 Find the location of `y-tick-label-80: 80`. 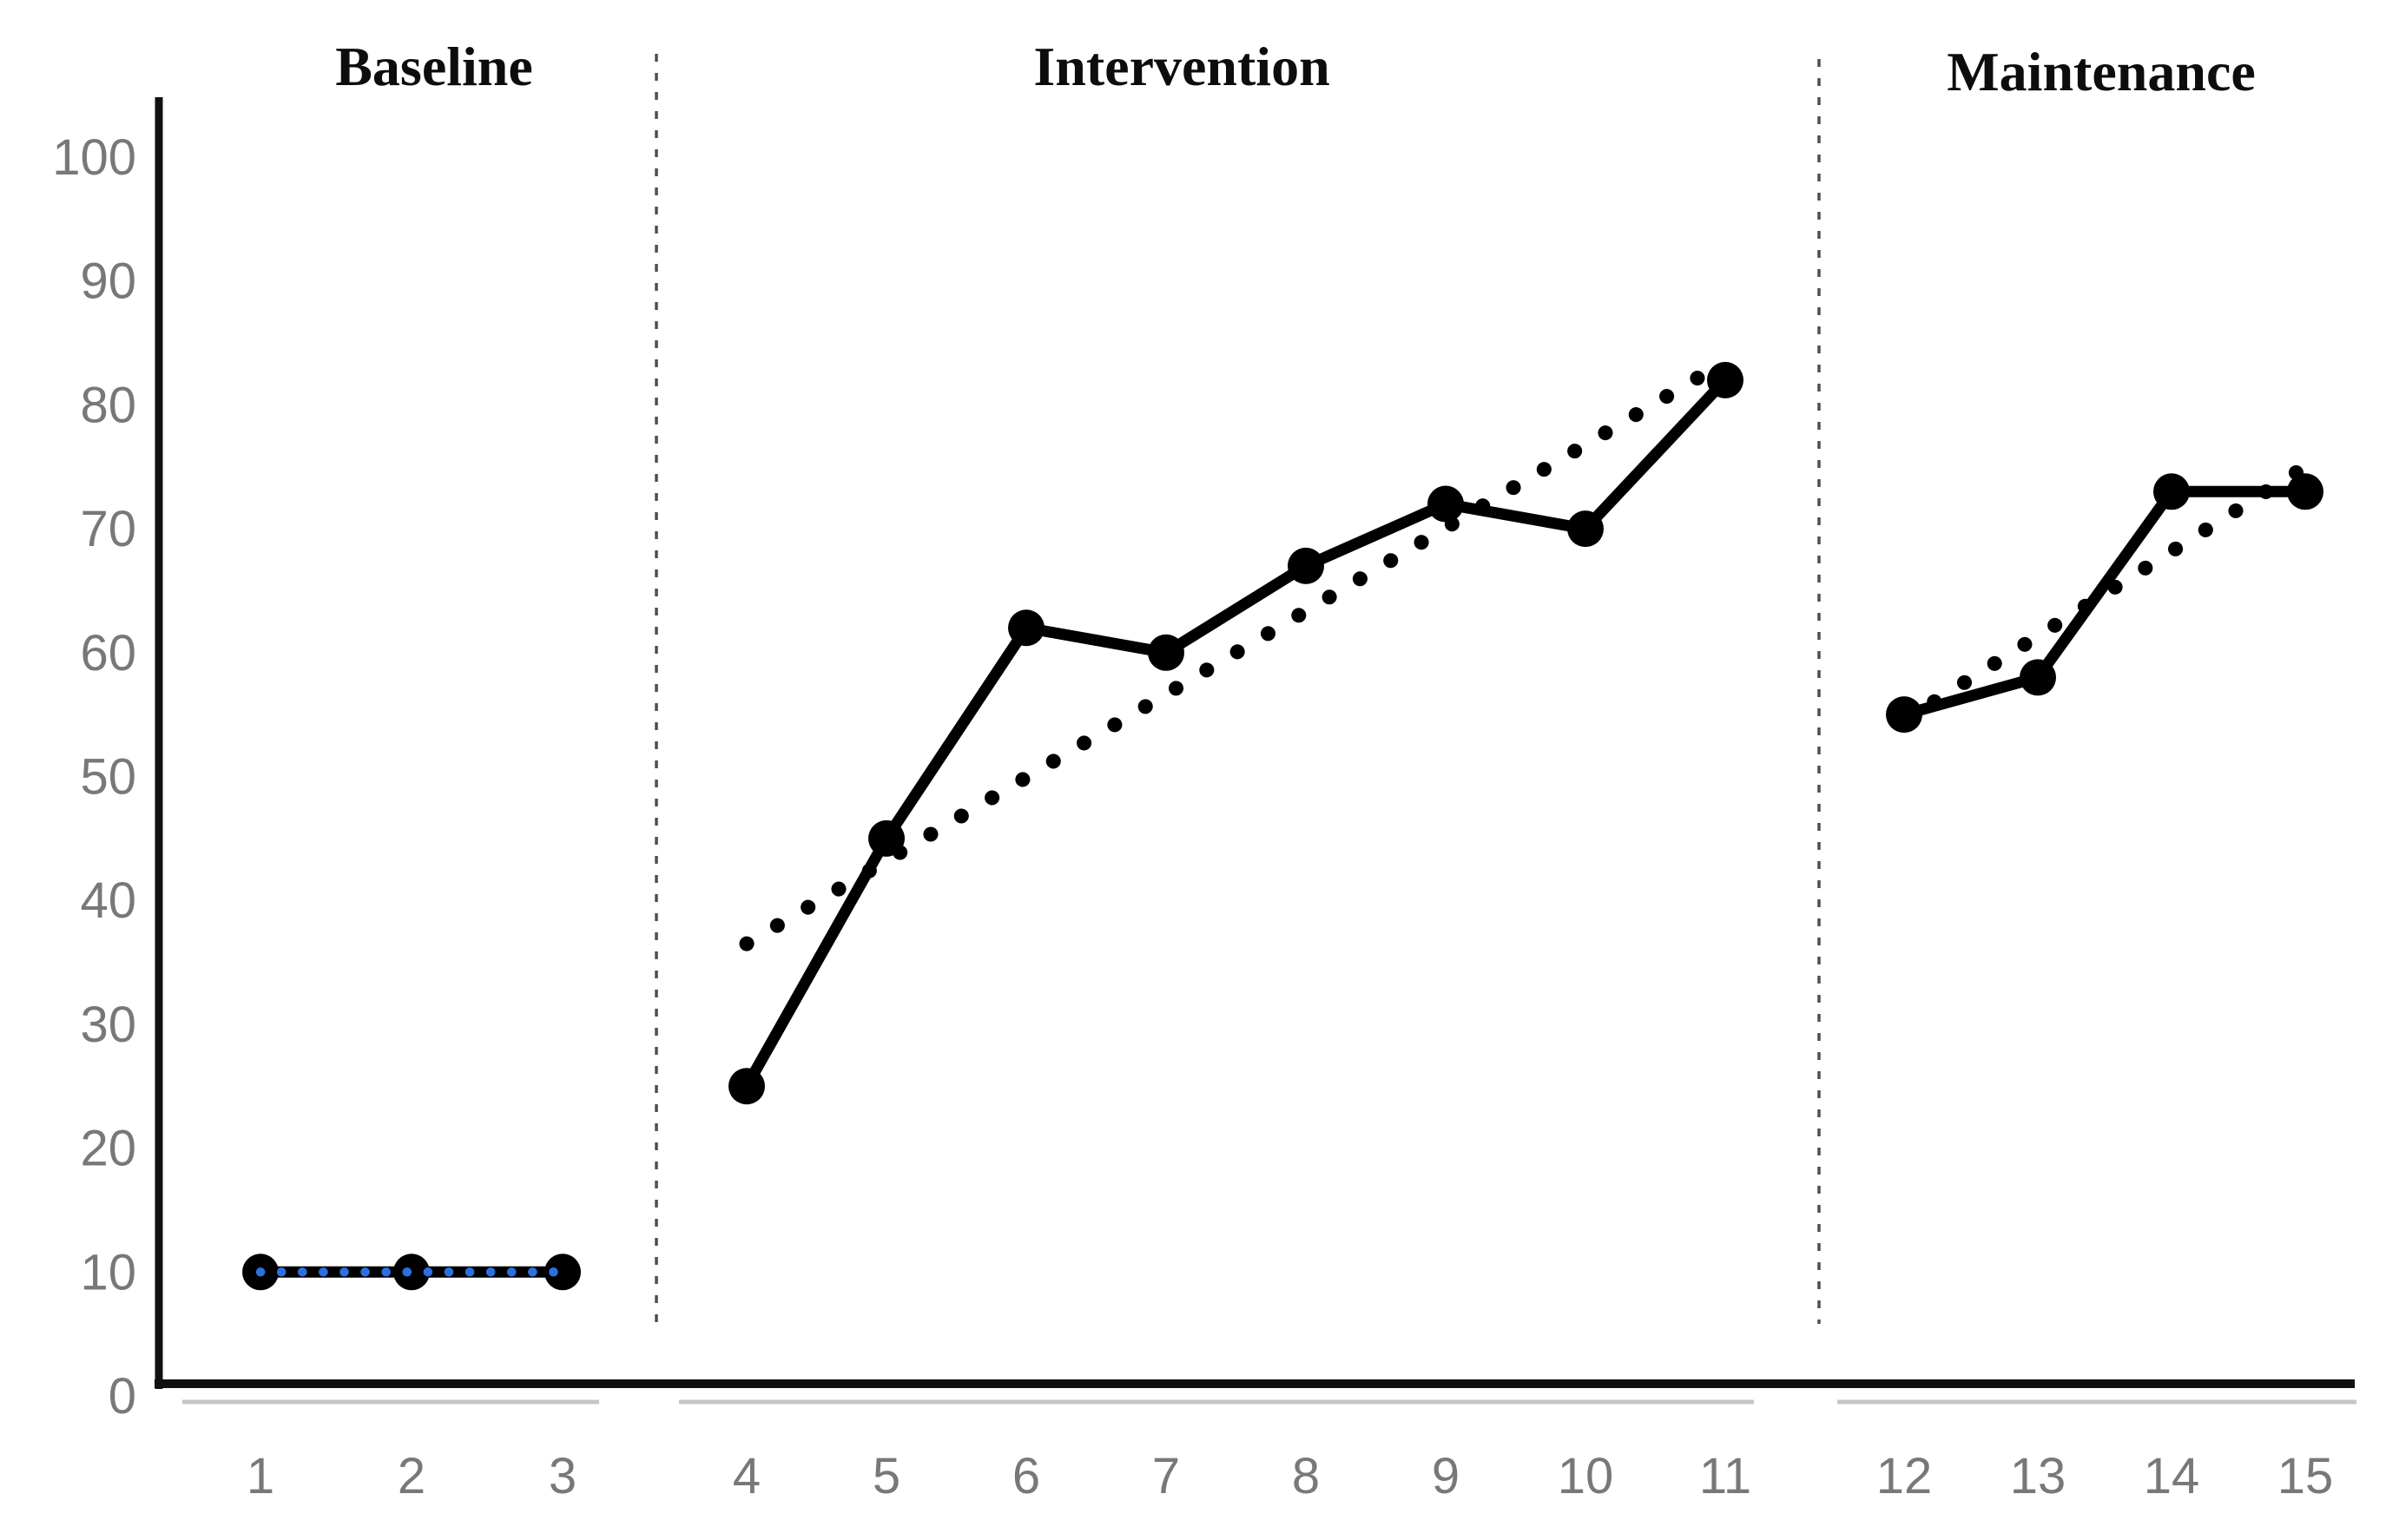

y-tick-label-80: 80 is located at coordinates (108, 405).